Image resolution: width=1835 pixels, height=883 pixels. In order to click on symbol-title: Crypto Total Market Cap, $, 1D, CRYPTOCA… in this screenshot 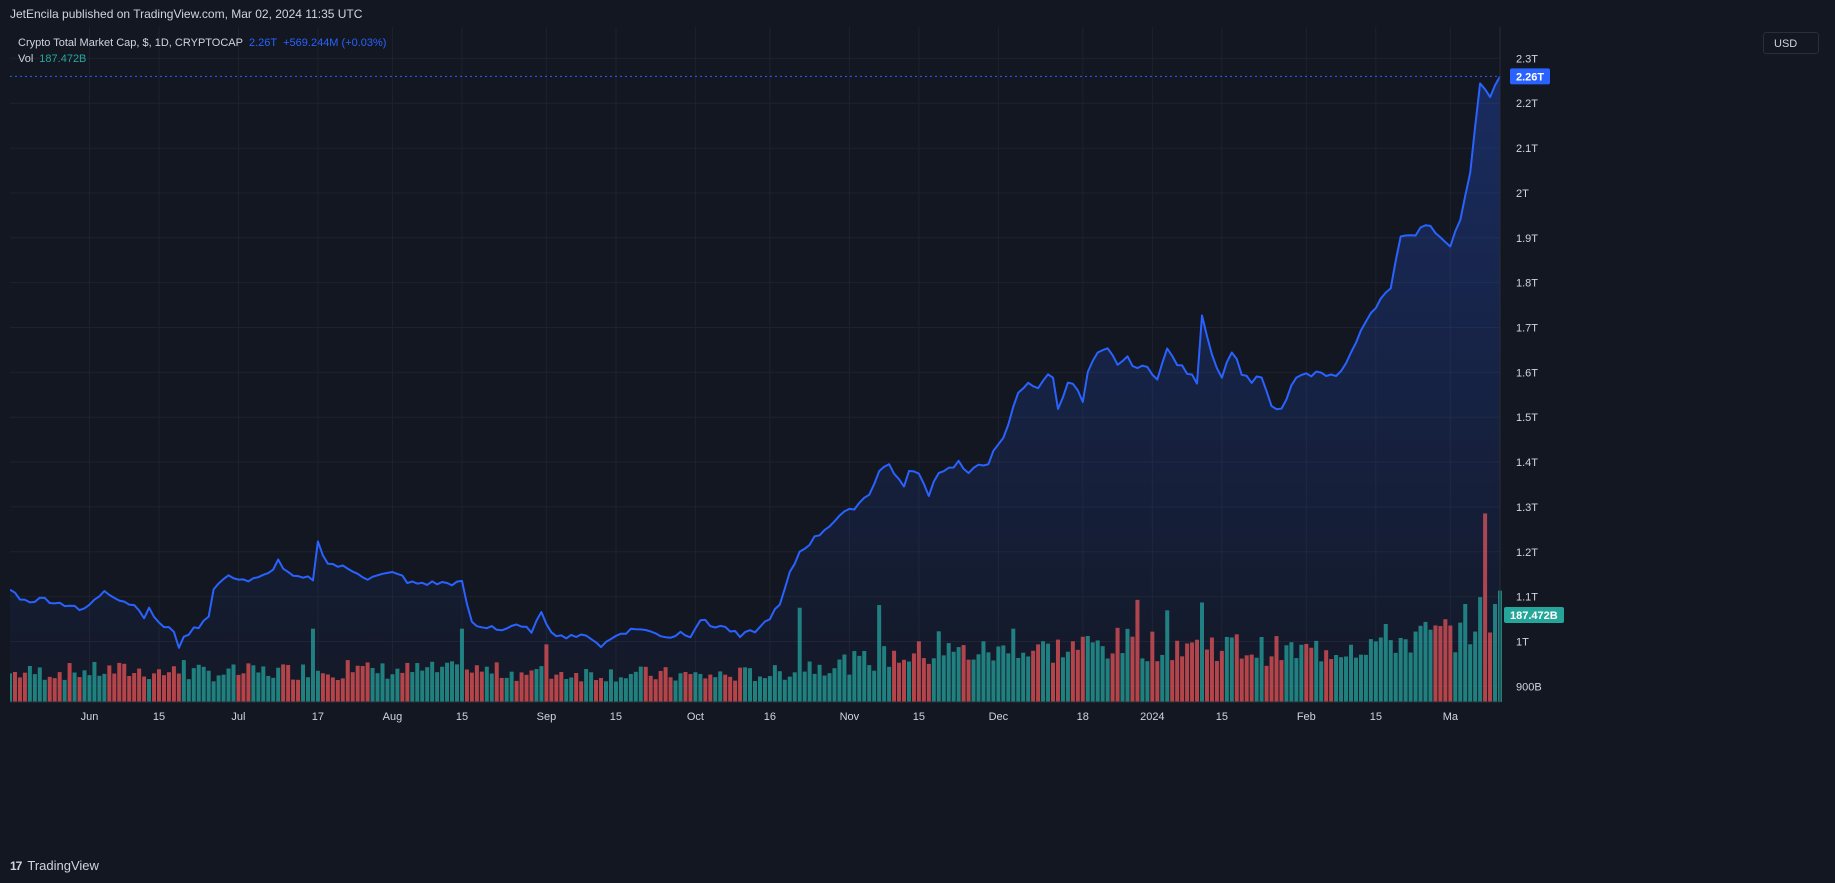, I will do `click(130, 43)`.